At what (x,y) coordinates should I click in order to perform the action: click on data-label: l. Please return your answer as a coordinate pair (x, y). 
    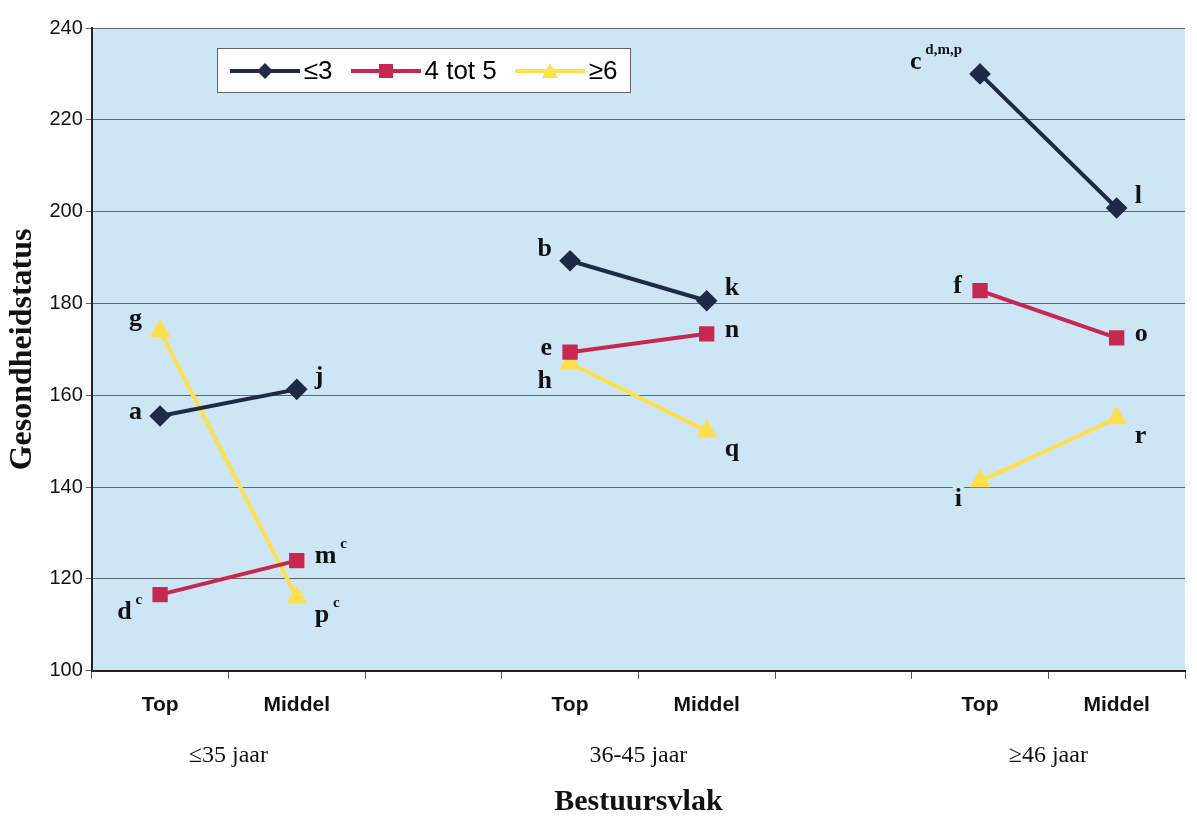
    Looking at the image, I should click on (1138, 194).